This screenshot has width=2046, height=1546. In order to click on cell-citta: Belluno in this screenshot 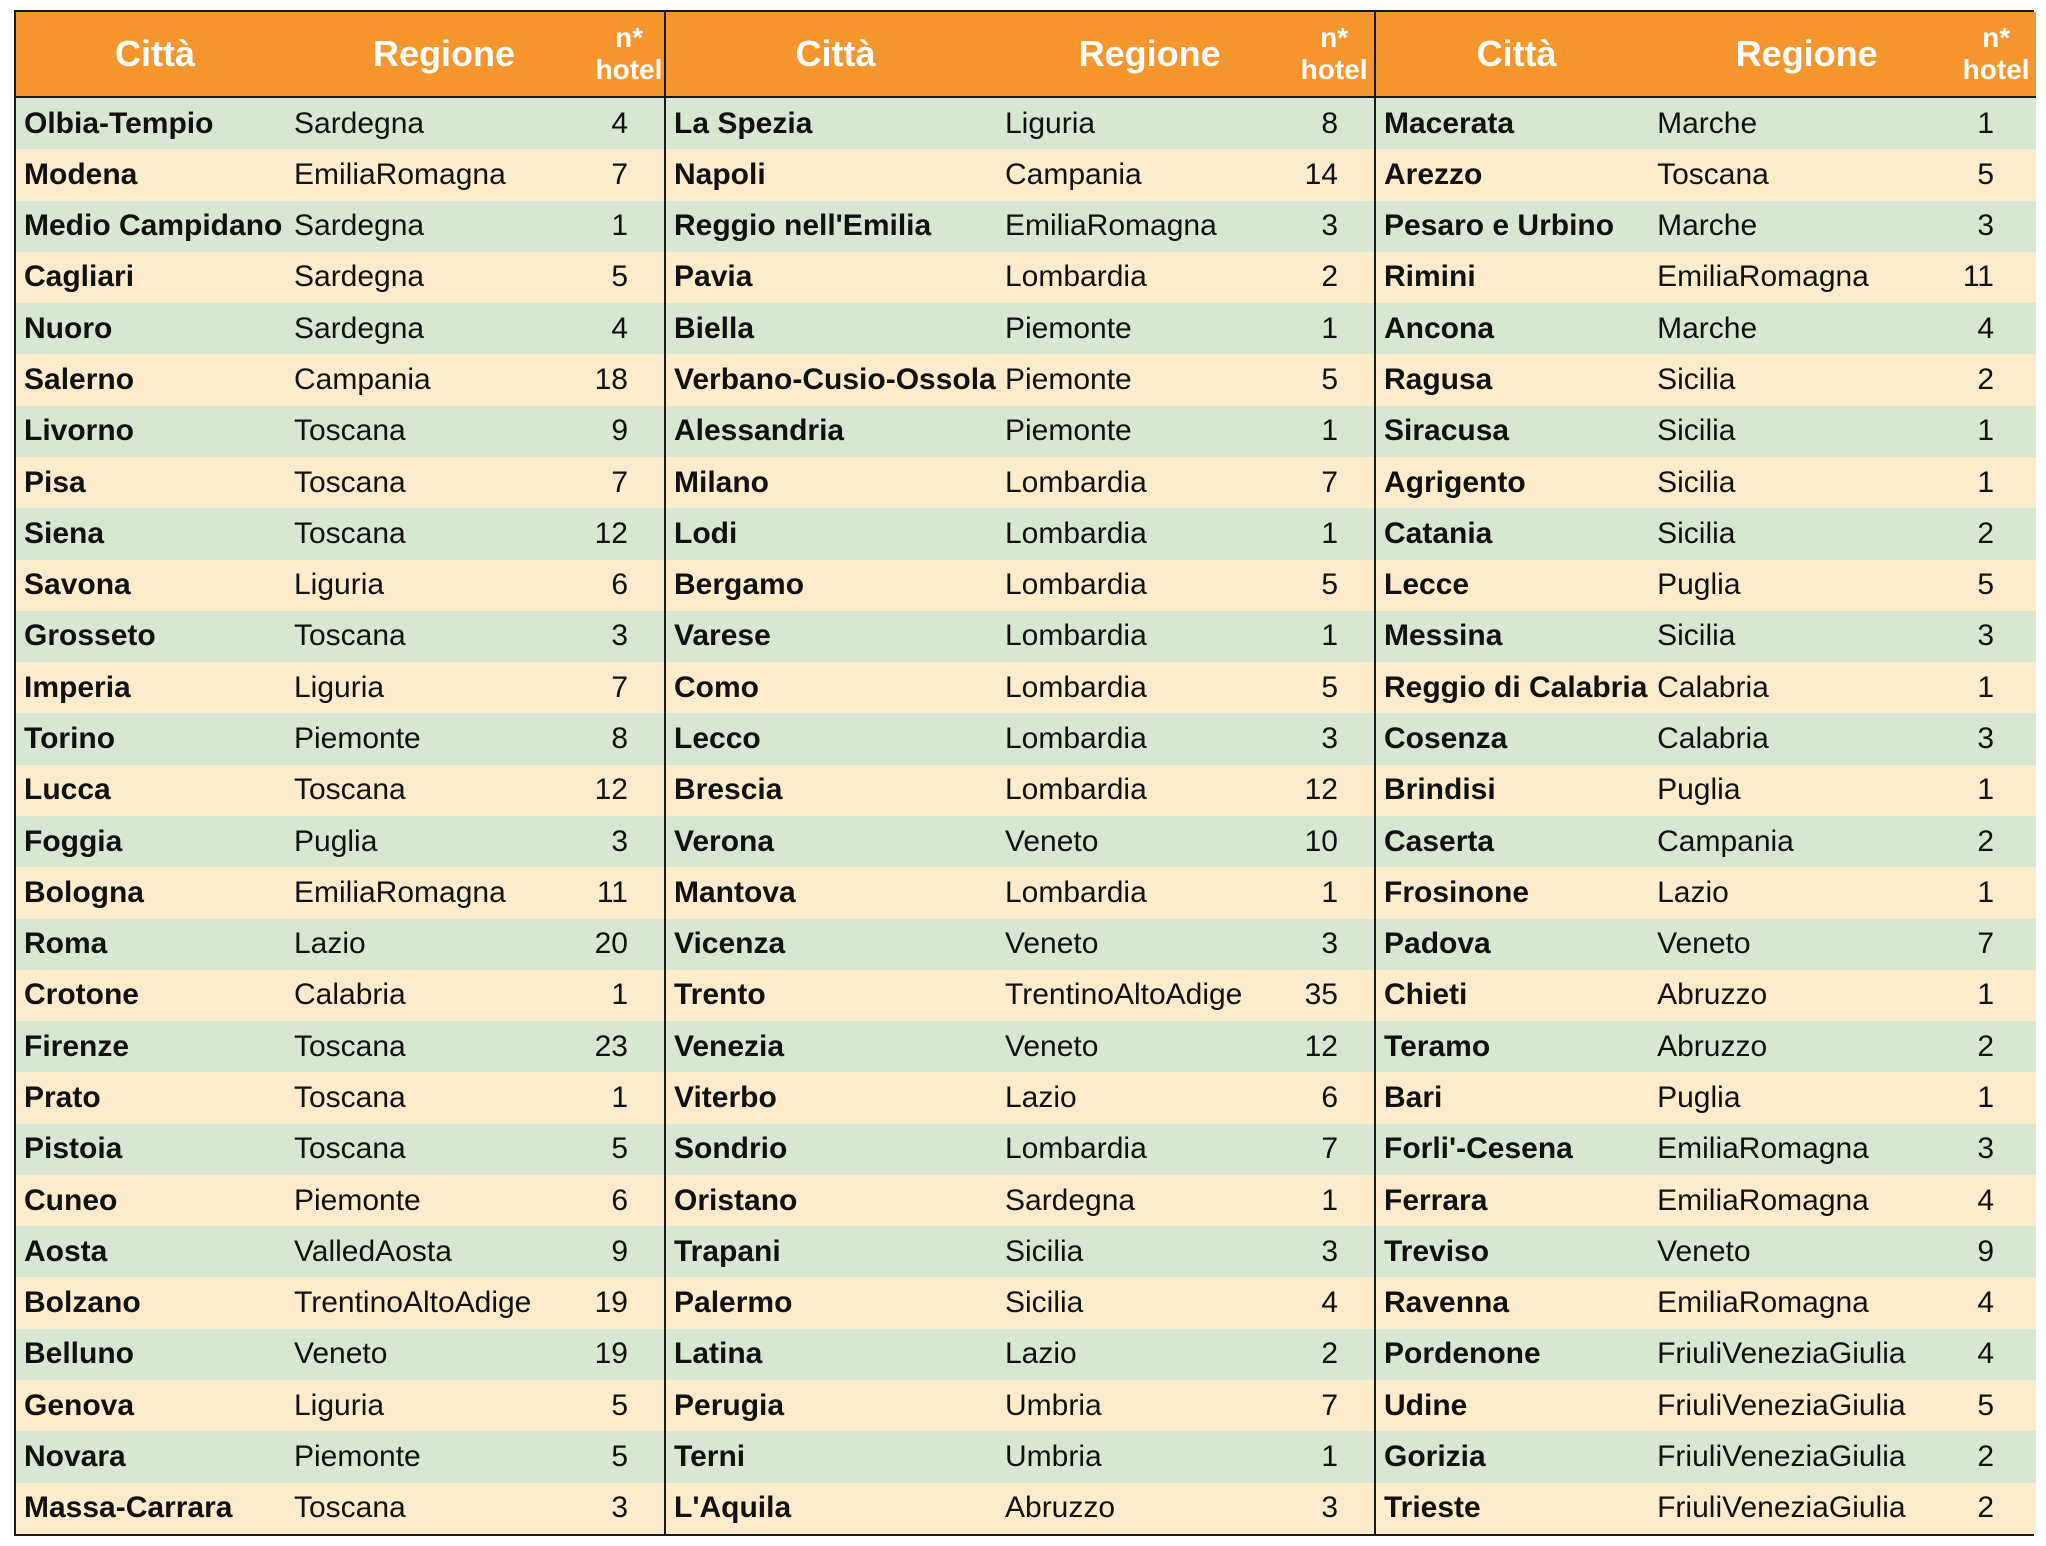, I will do `click(79, 1354)`.